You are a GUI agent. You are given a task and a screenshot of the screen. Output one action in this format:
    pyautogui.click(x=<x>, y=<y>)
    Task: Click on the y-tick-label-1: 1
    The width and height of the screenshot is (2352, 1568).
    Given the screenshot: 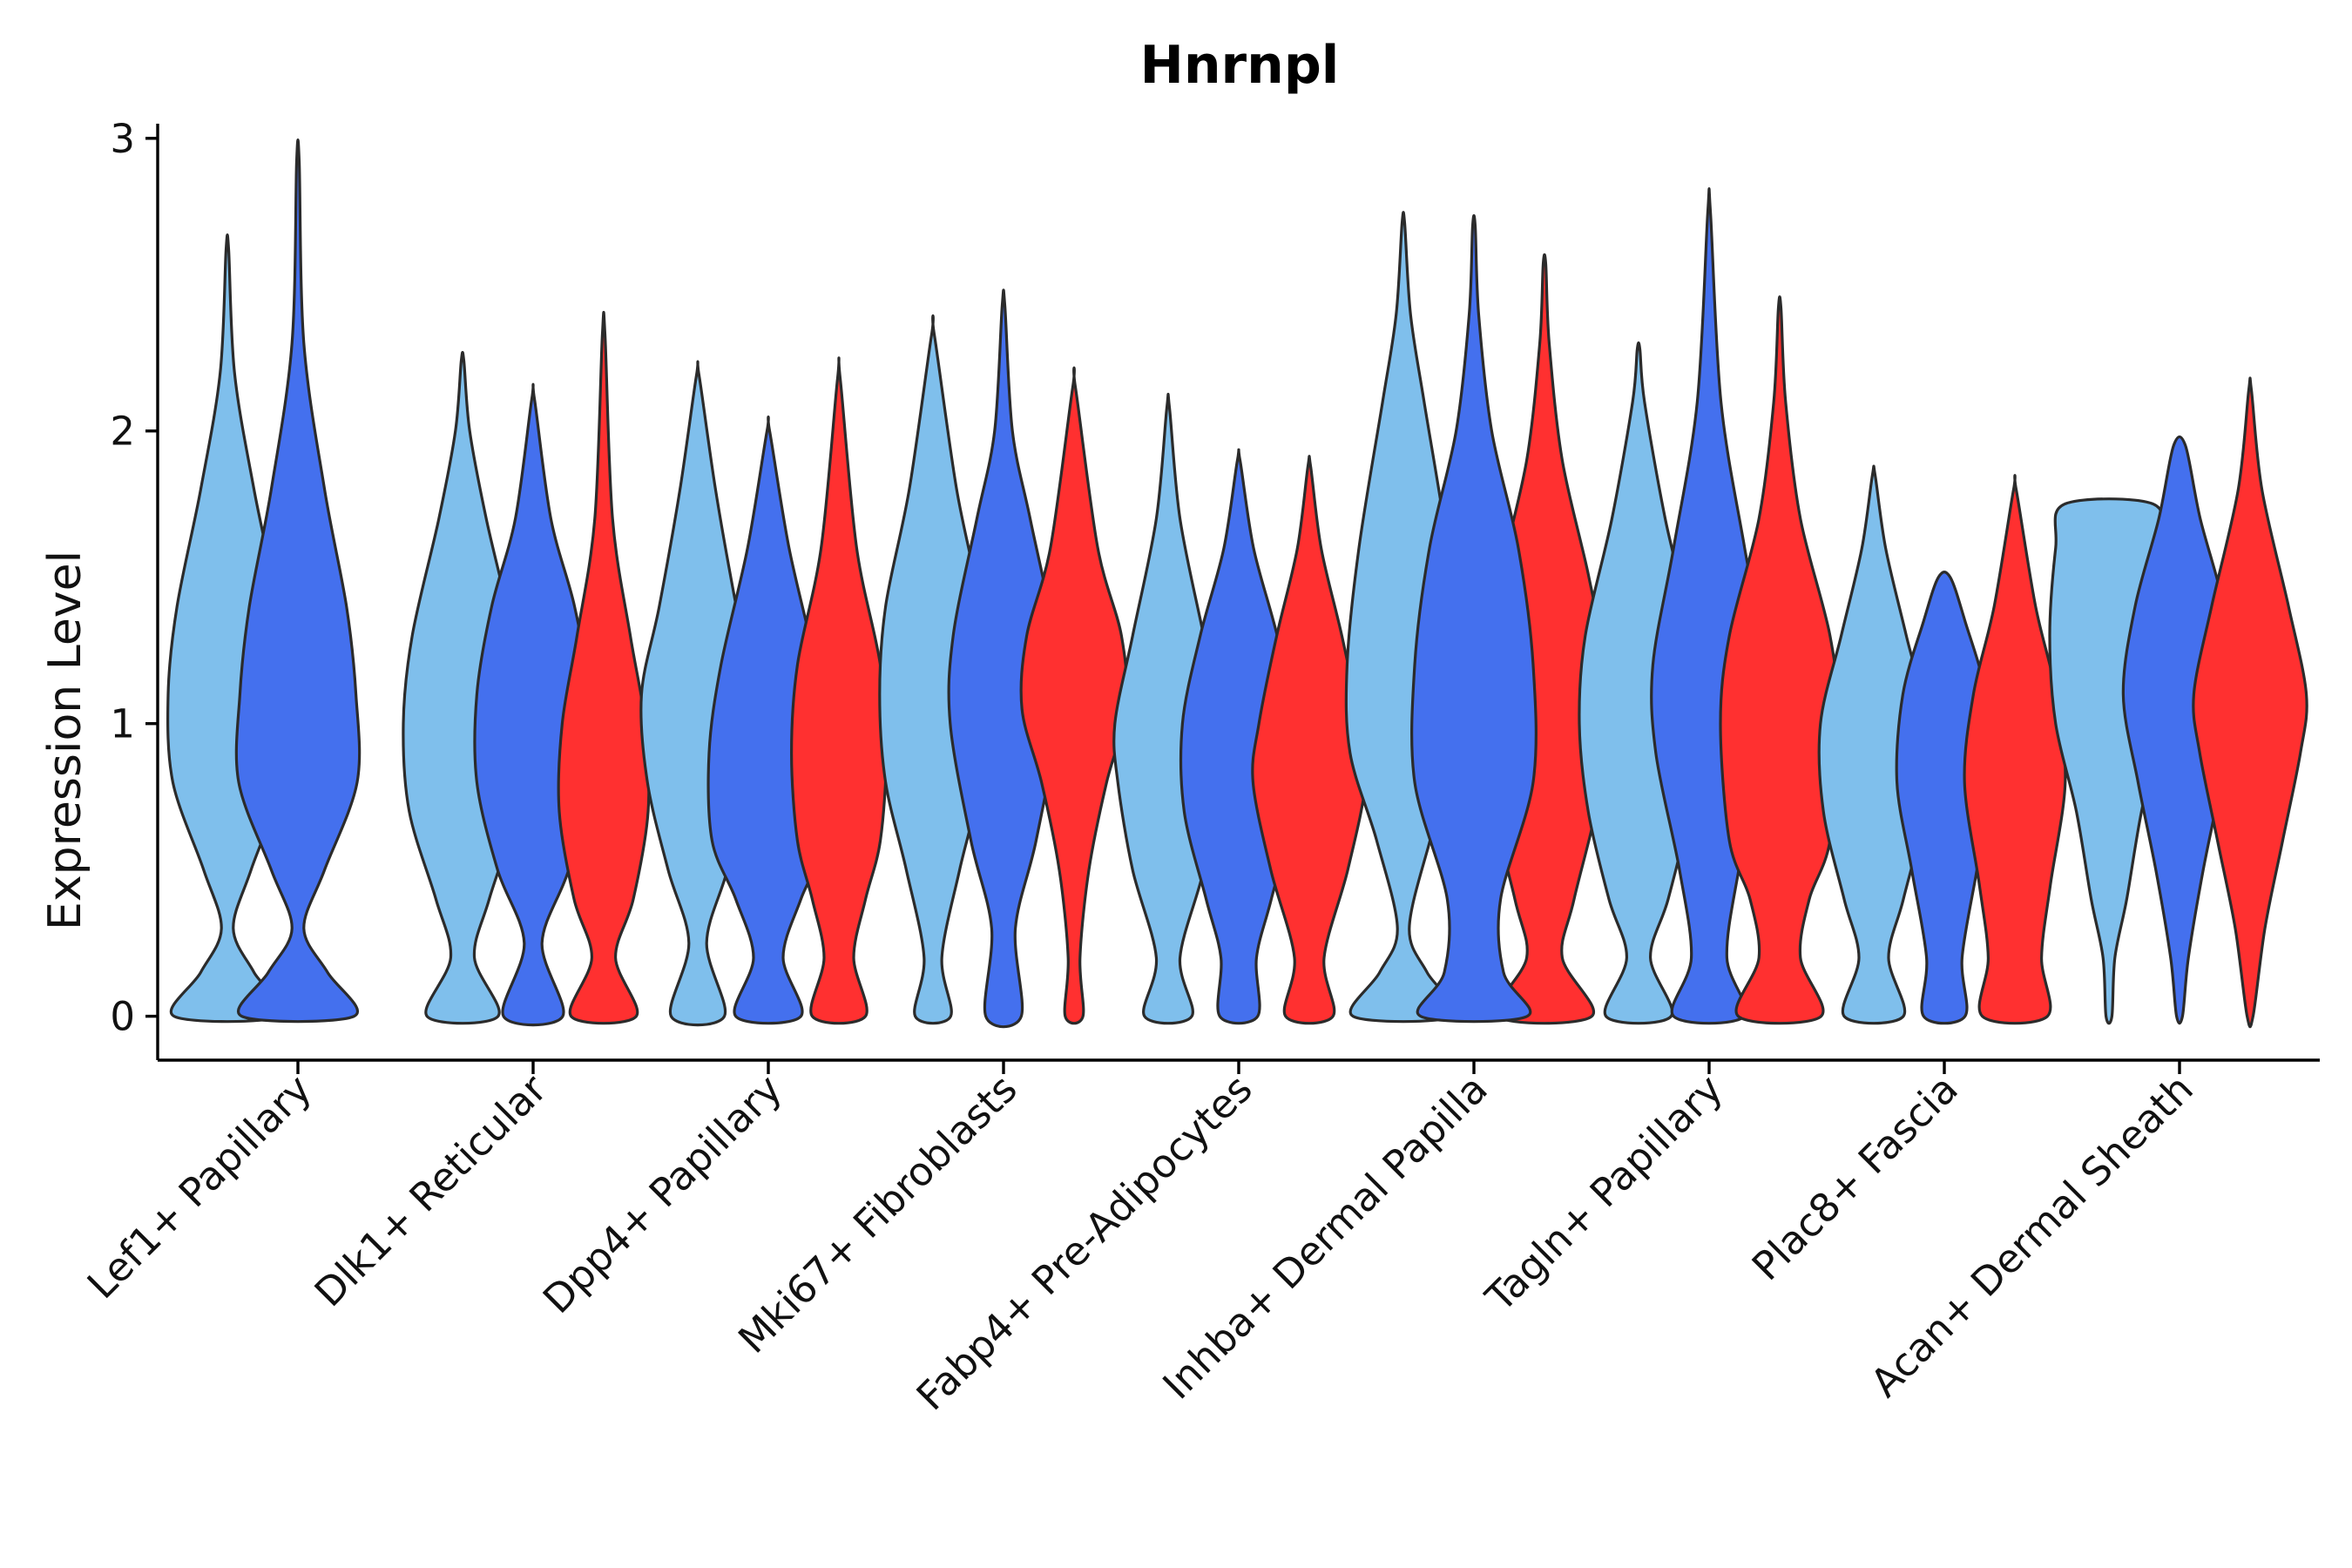 What is the action you would take?
    pyautogui.click(x=122, y=724)
    